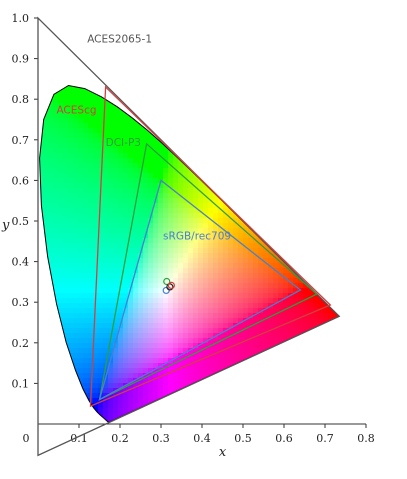  I want to click on gamut-label: ACES2065-1, so click(119, 39).